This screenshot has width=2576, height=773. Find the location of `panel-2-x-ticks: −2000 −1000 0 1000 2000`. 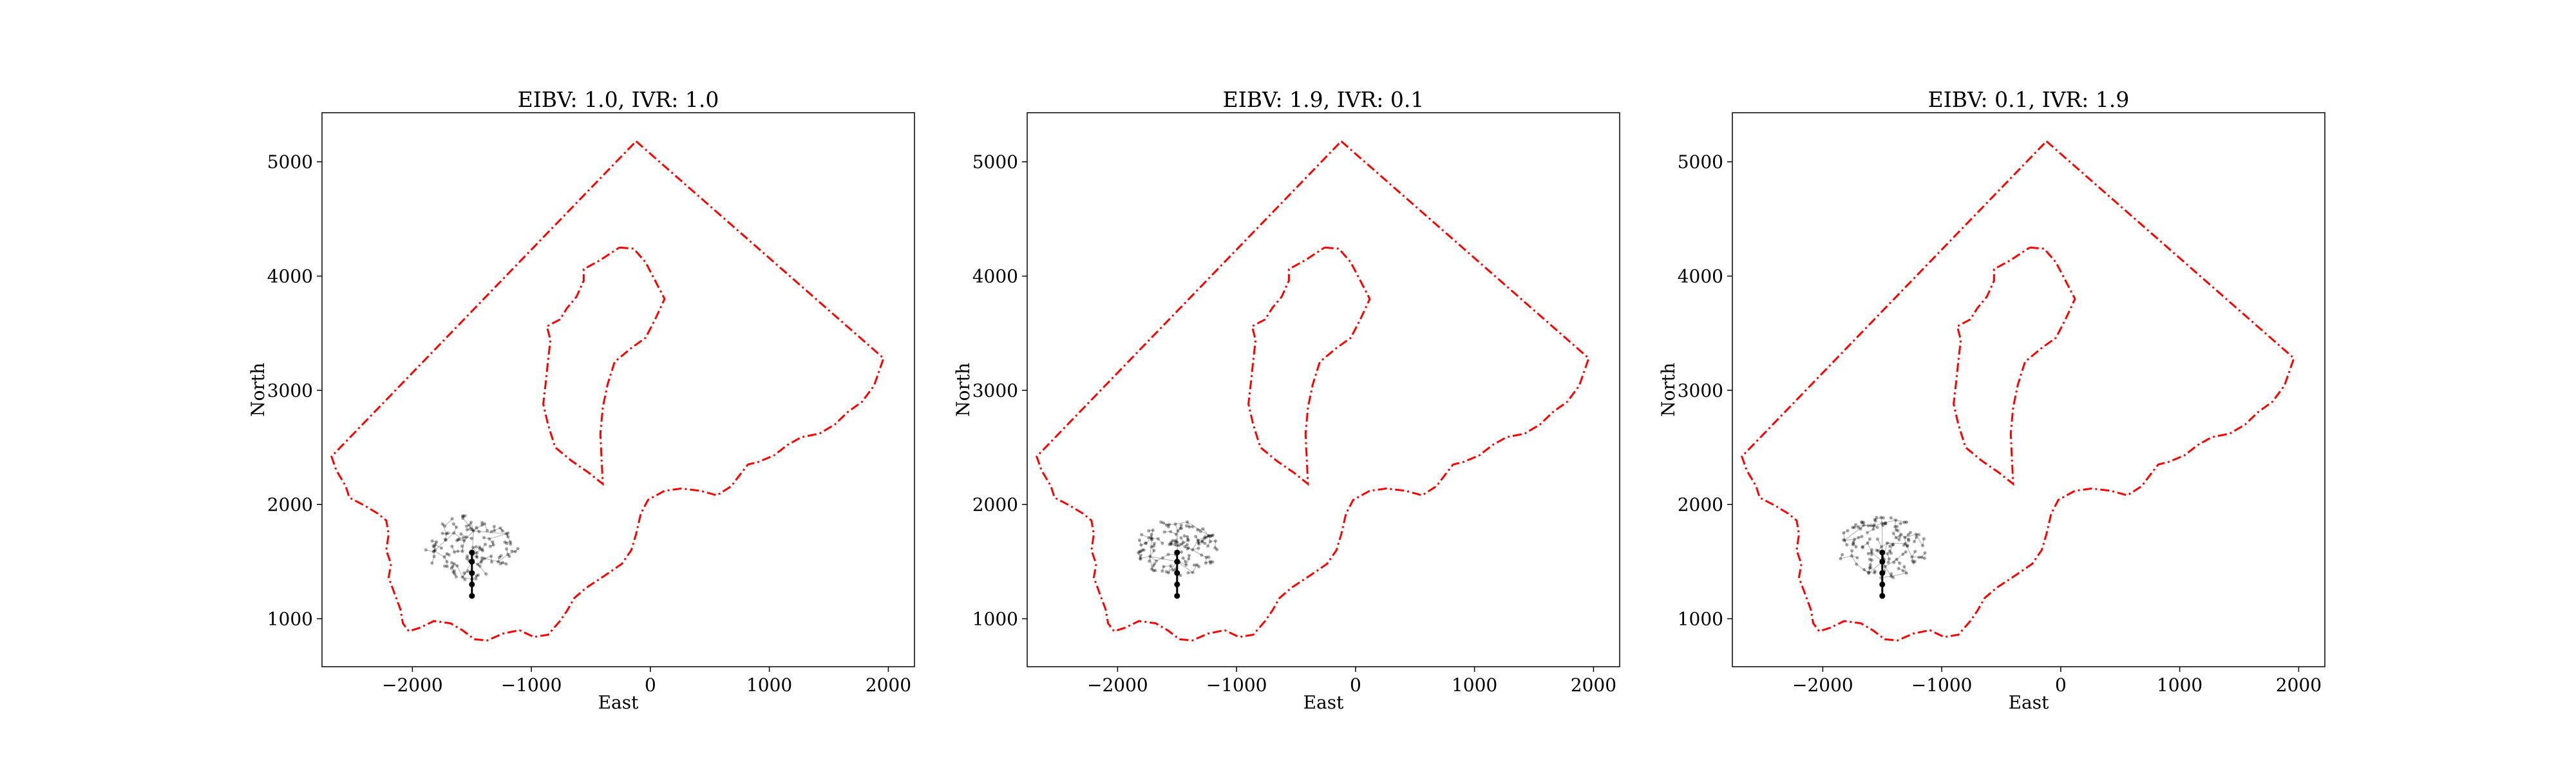

panel-2-x-ticks: −2000 −1000 0 1000 2000 is located at coordinates (1351, 681).